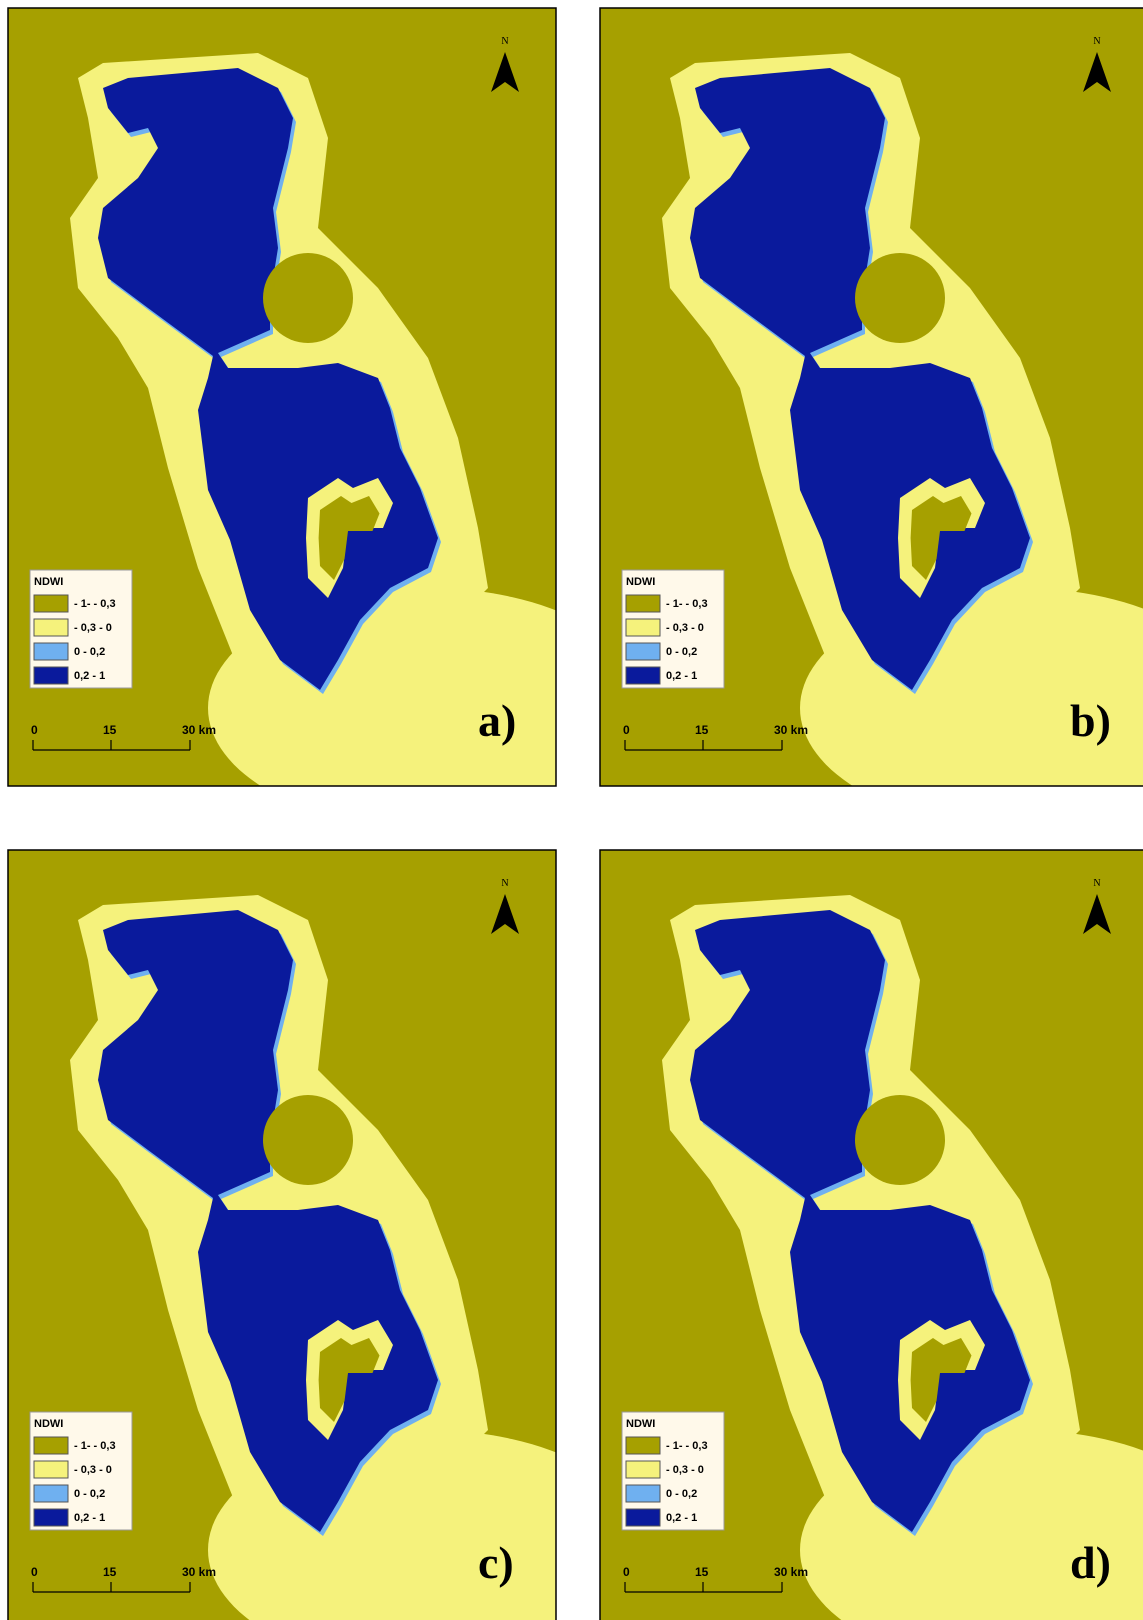 The width and height of the screenshot is (1143, 1620). Describe the element at coordinates (497, 720) in the screenshot. I see `panel-label: a)` at that location.